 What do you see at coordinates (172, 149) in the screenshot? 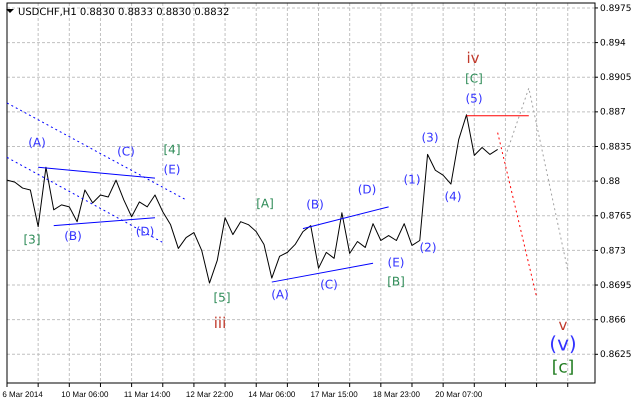
I see `annotation: [4]` at bounding box center [172, 149].